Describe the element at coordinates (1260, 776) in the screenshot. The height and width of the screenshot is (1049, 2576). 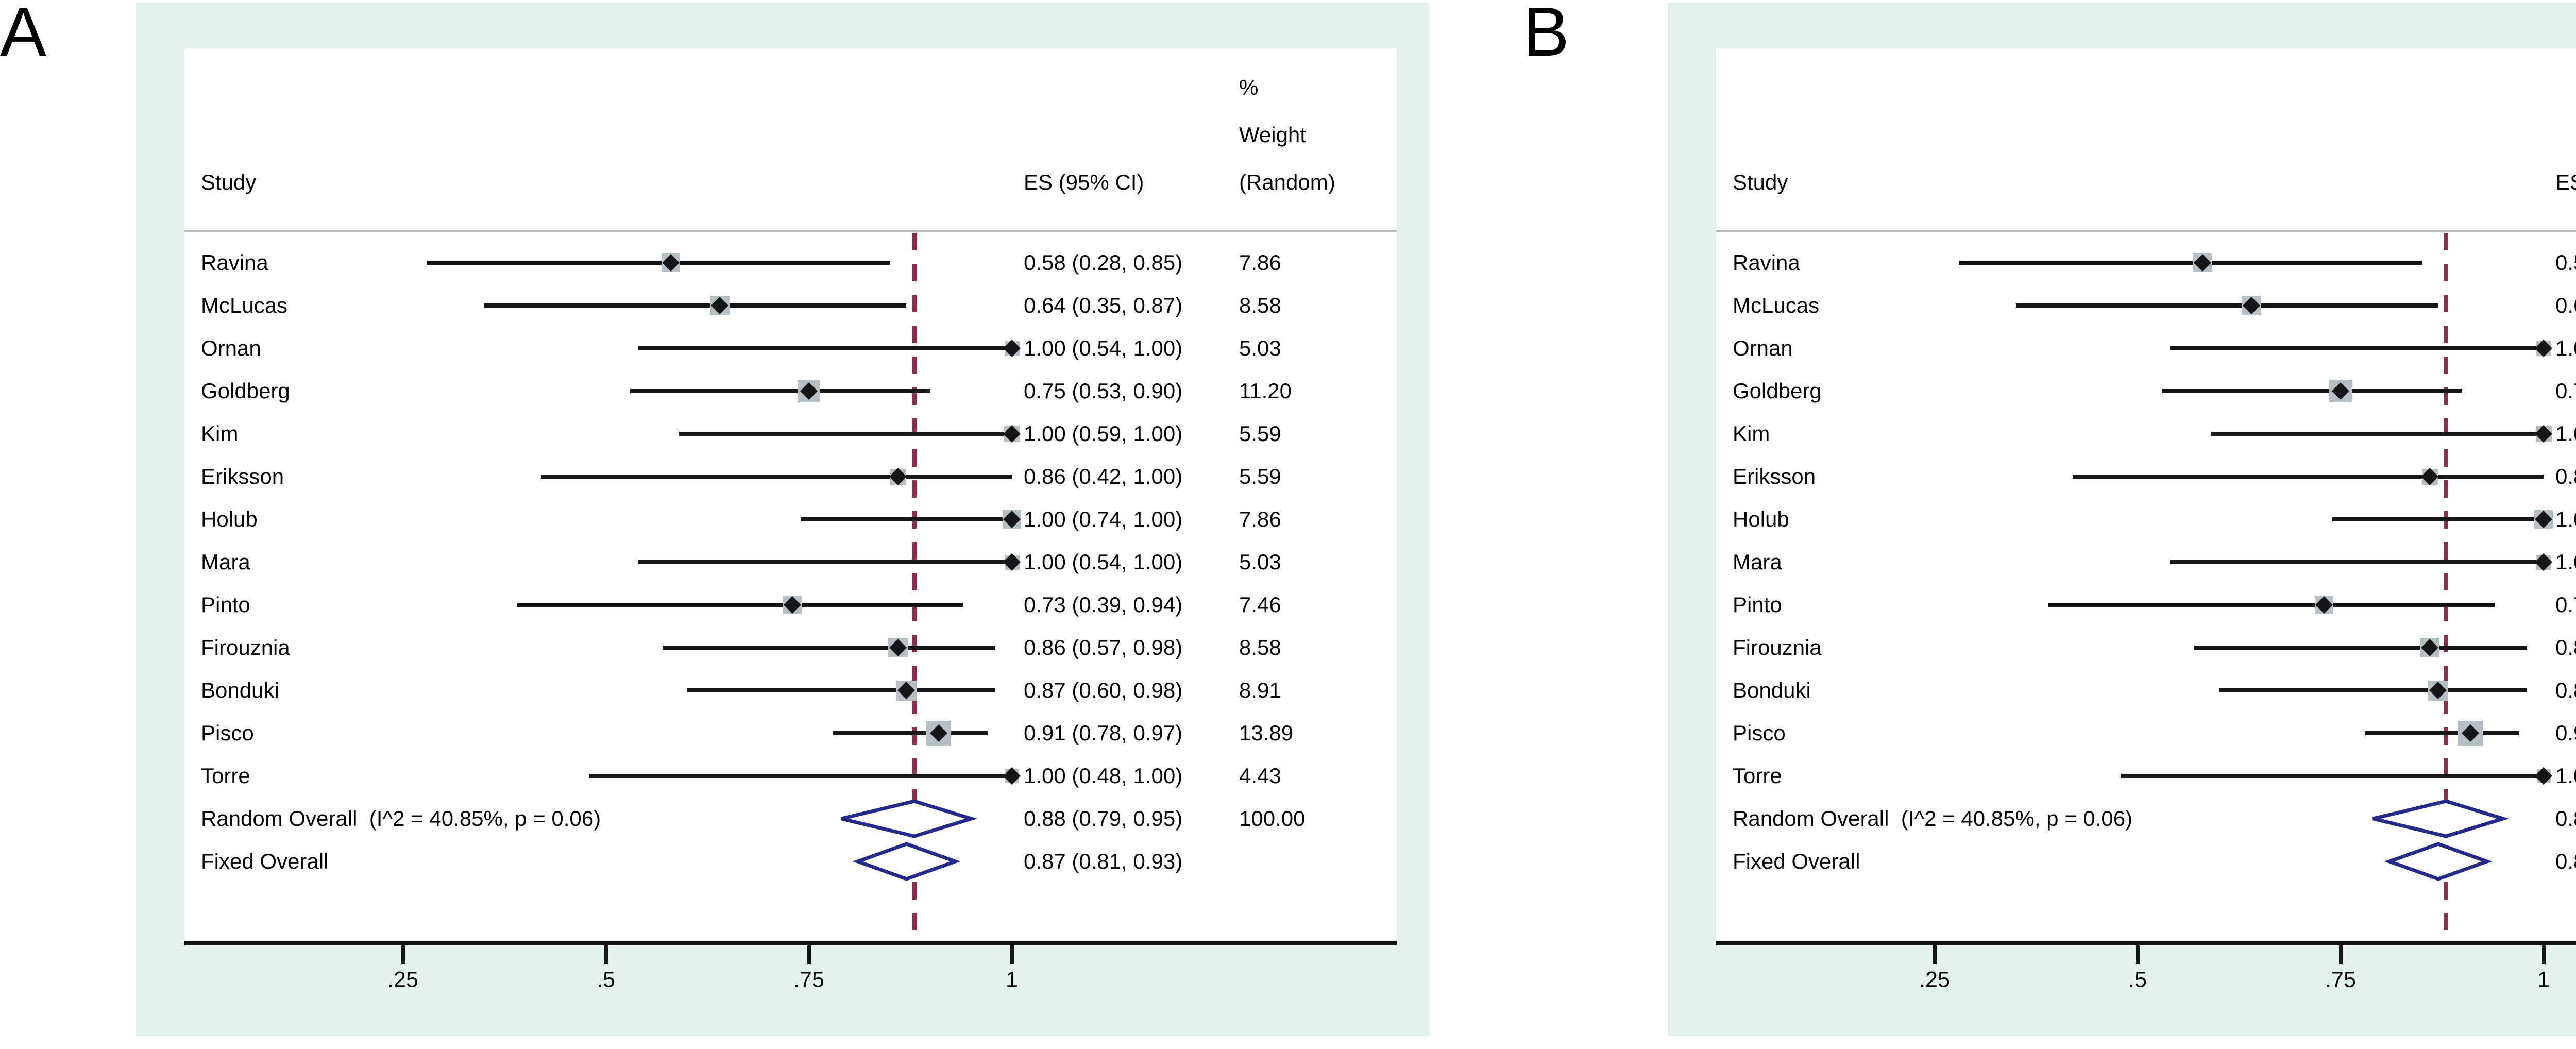
I see `weight-value: 4.43` at that location.